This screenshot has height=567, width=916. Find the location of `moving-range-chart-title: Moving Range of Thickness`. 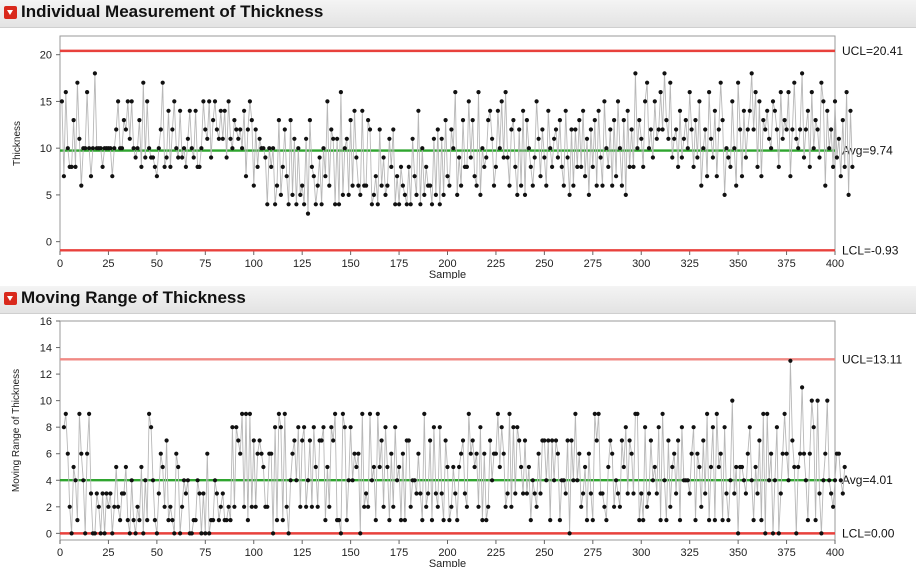

moving-range-chart-title: Moving Range of Thickness is located at coordinates (133, 297).